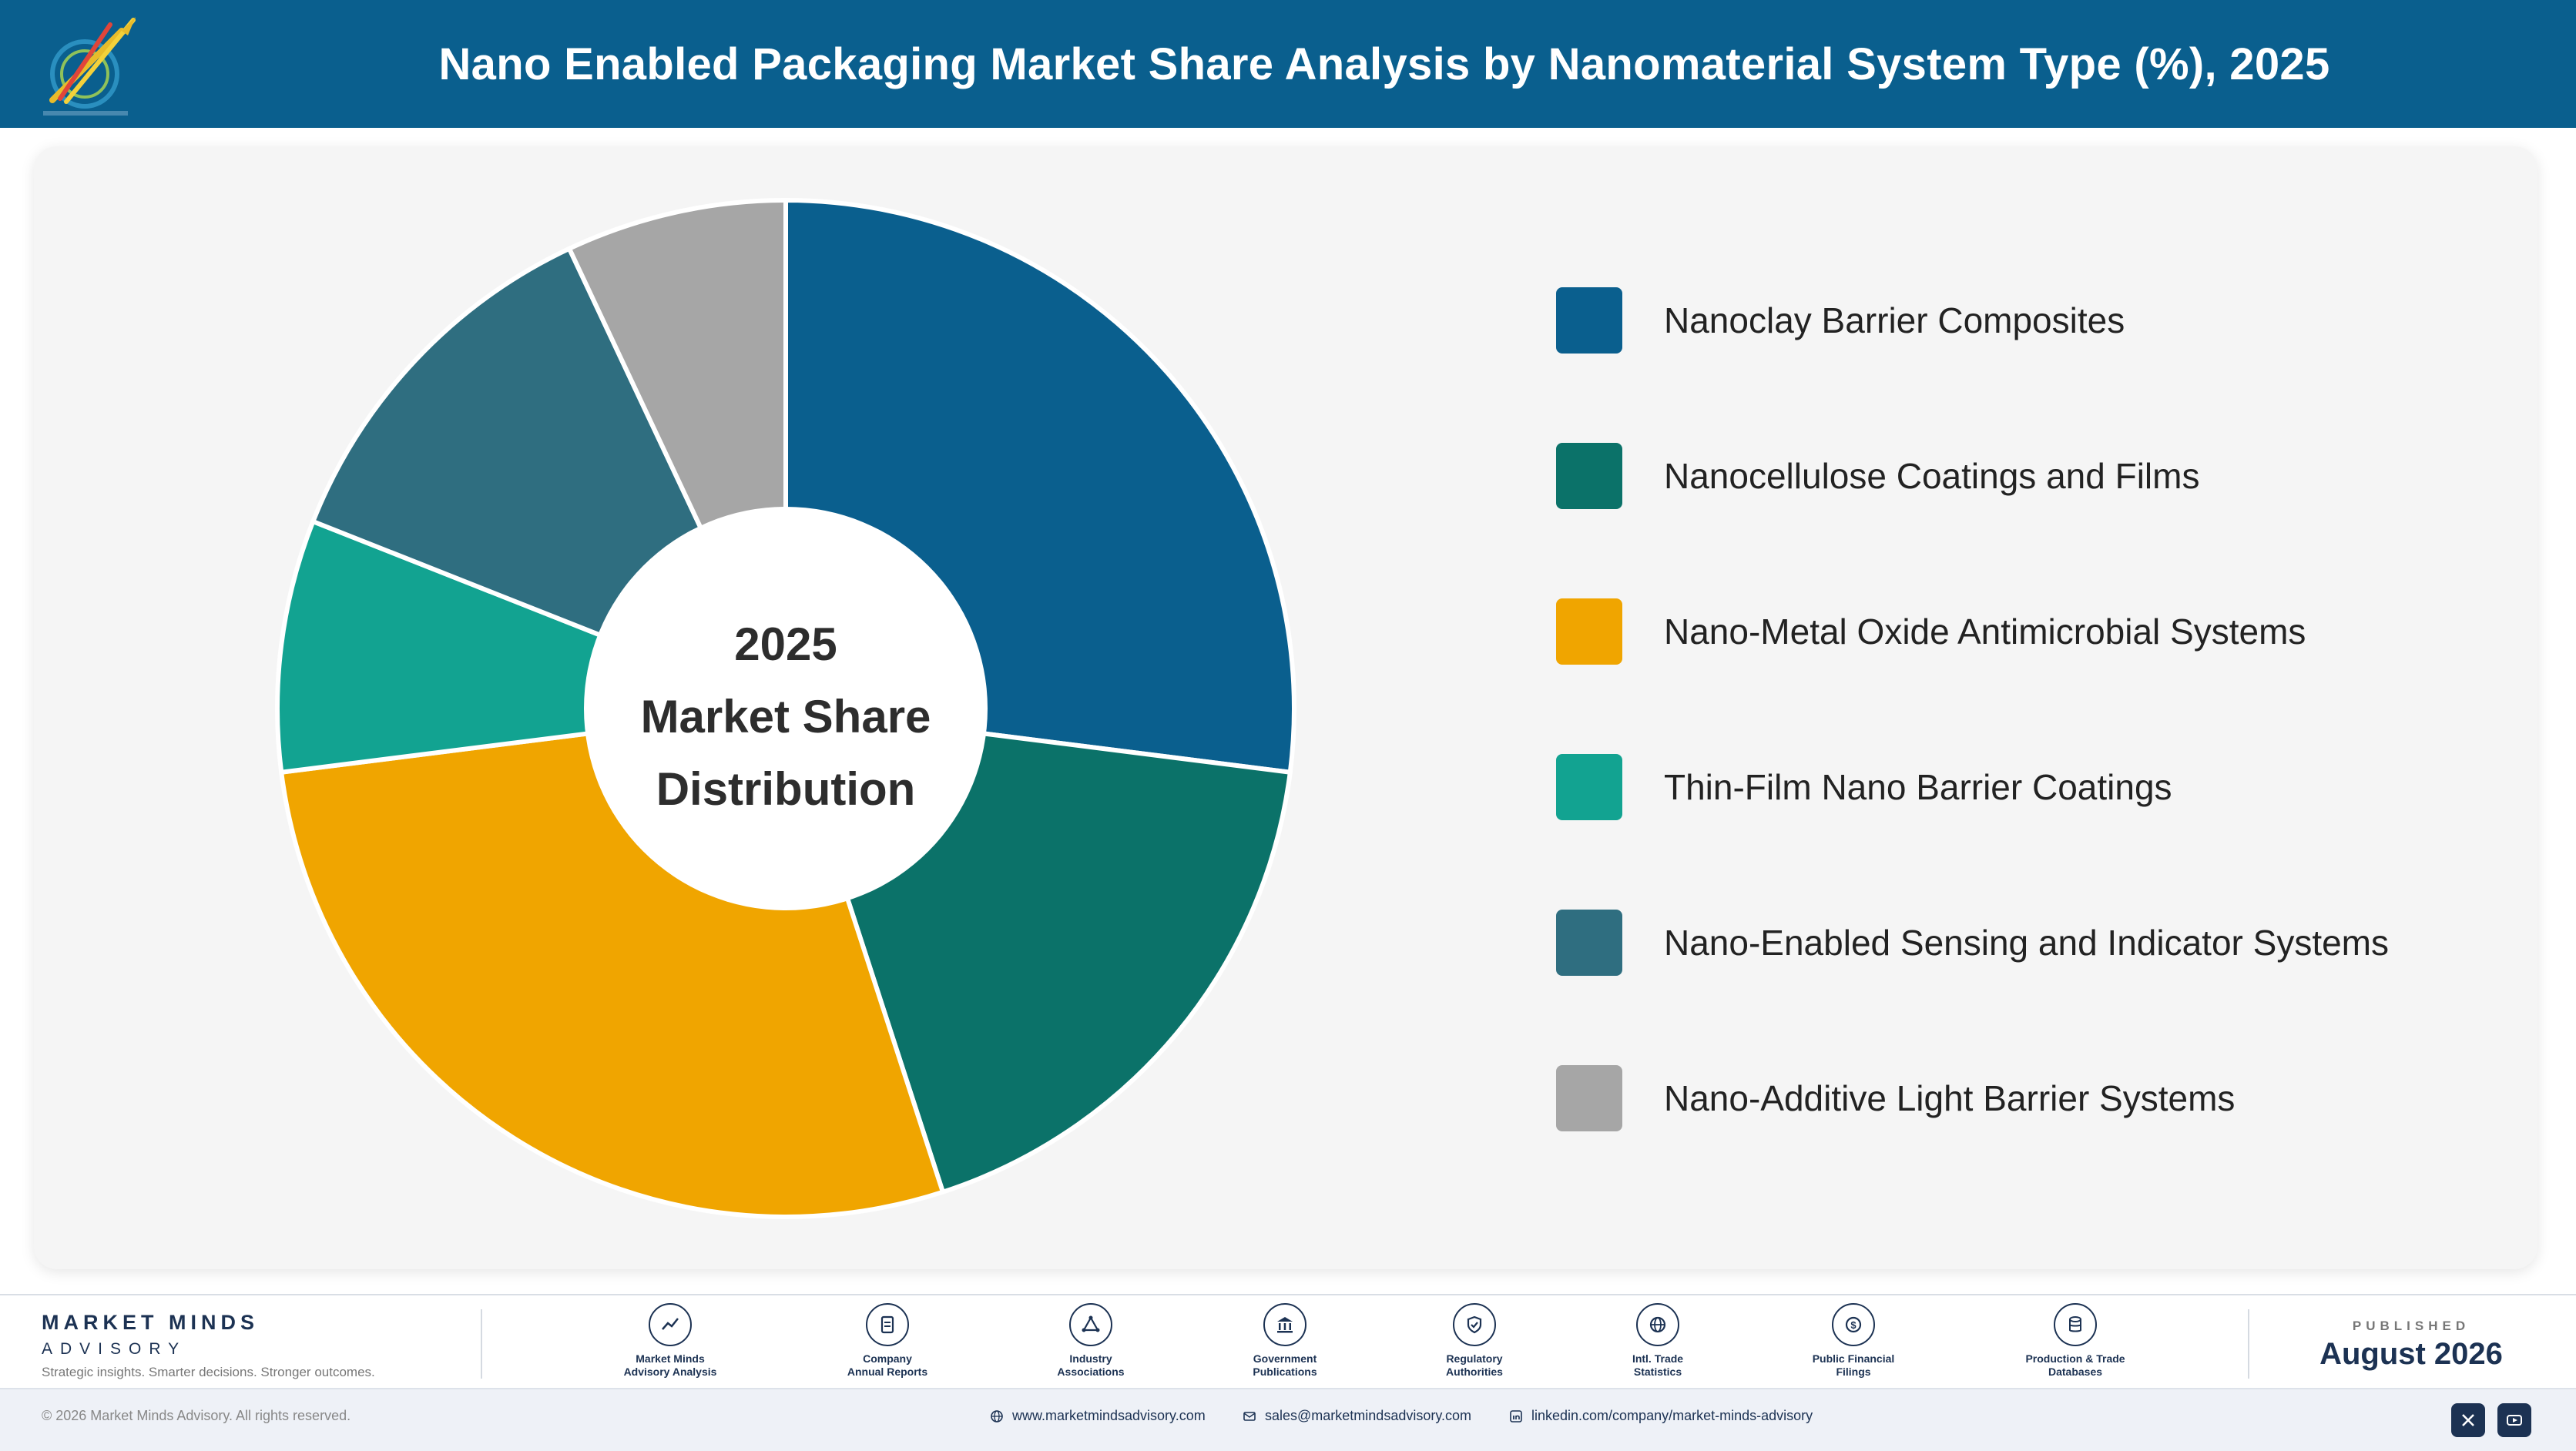  Describe the element at coordinates (1932, 476) in the screenshot. I see `legend-label: Nanocellulose Coatings and Films` at that location.